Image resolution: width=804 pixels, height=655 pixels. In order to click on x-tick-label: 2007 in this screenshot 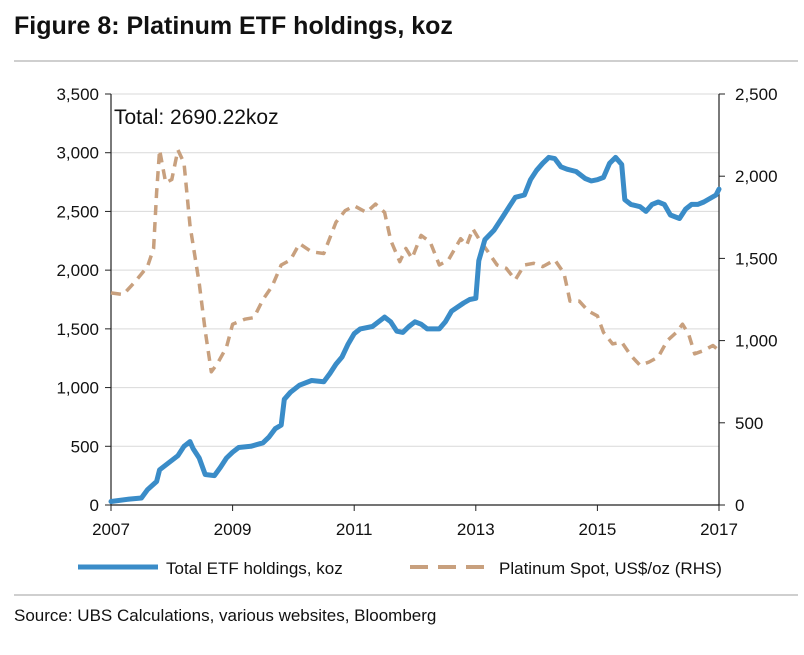, I will do `click(111, 529)`.